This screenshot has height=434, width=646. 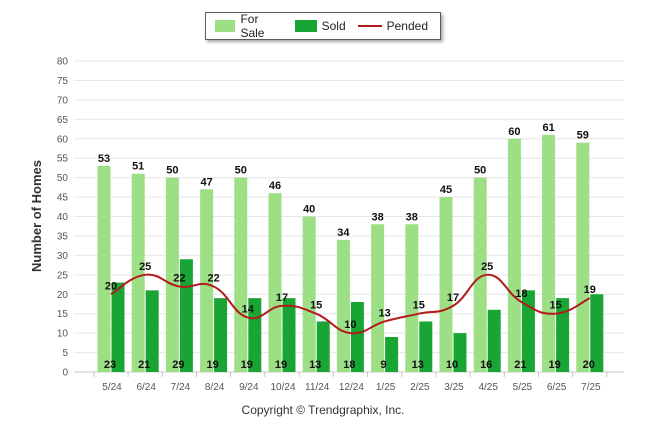 I want to click on data-label-sold: 10, so click(x=452, y=365).